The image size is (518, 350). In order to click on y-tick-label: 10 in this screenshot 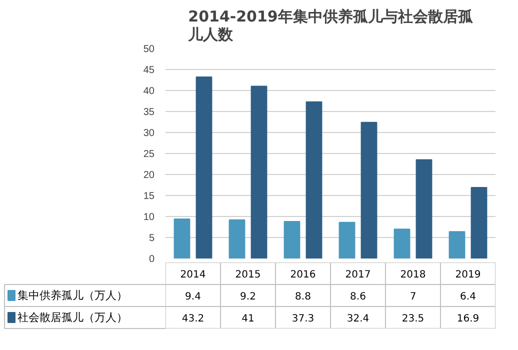, I will do `click(149, 217)`.